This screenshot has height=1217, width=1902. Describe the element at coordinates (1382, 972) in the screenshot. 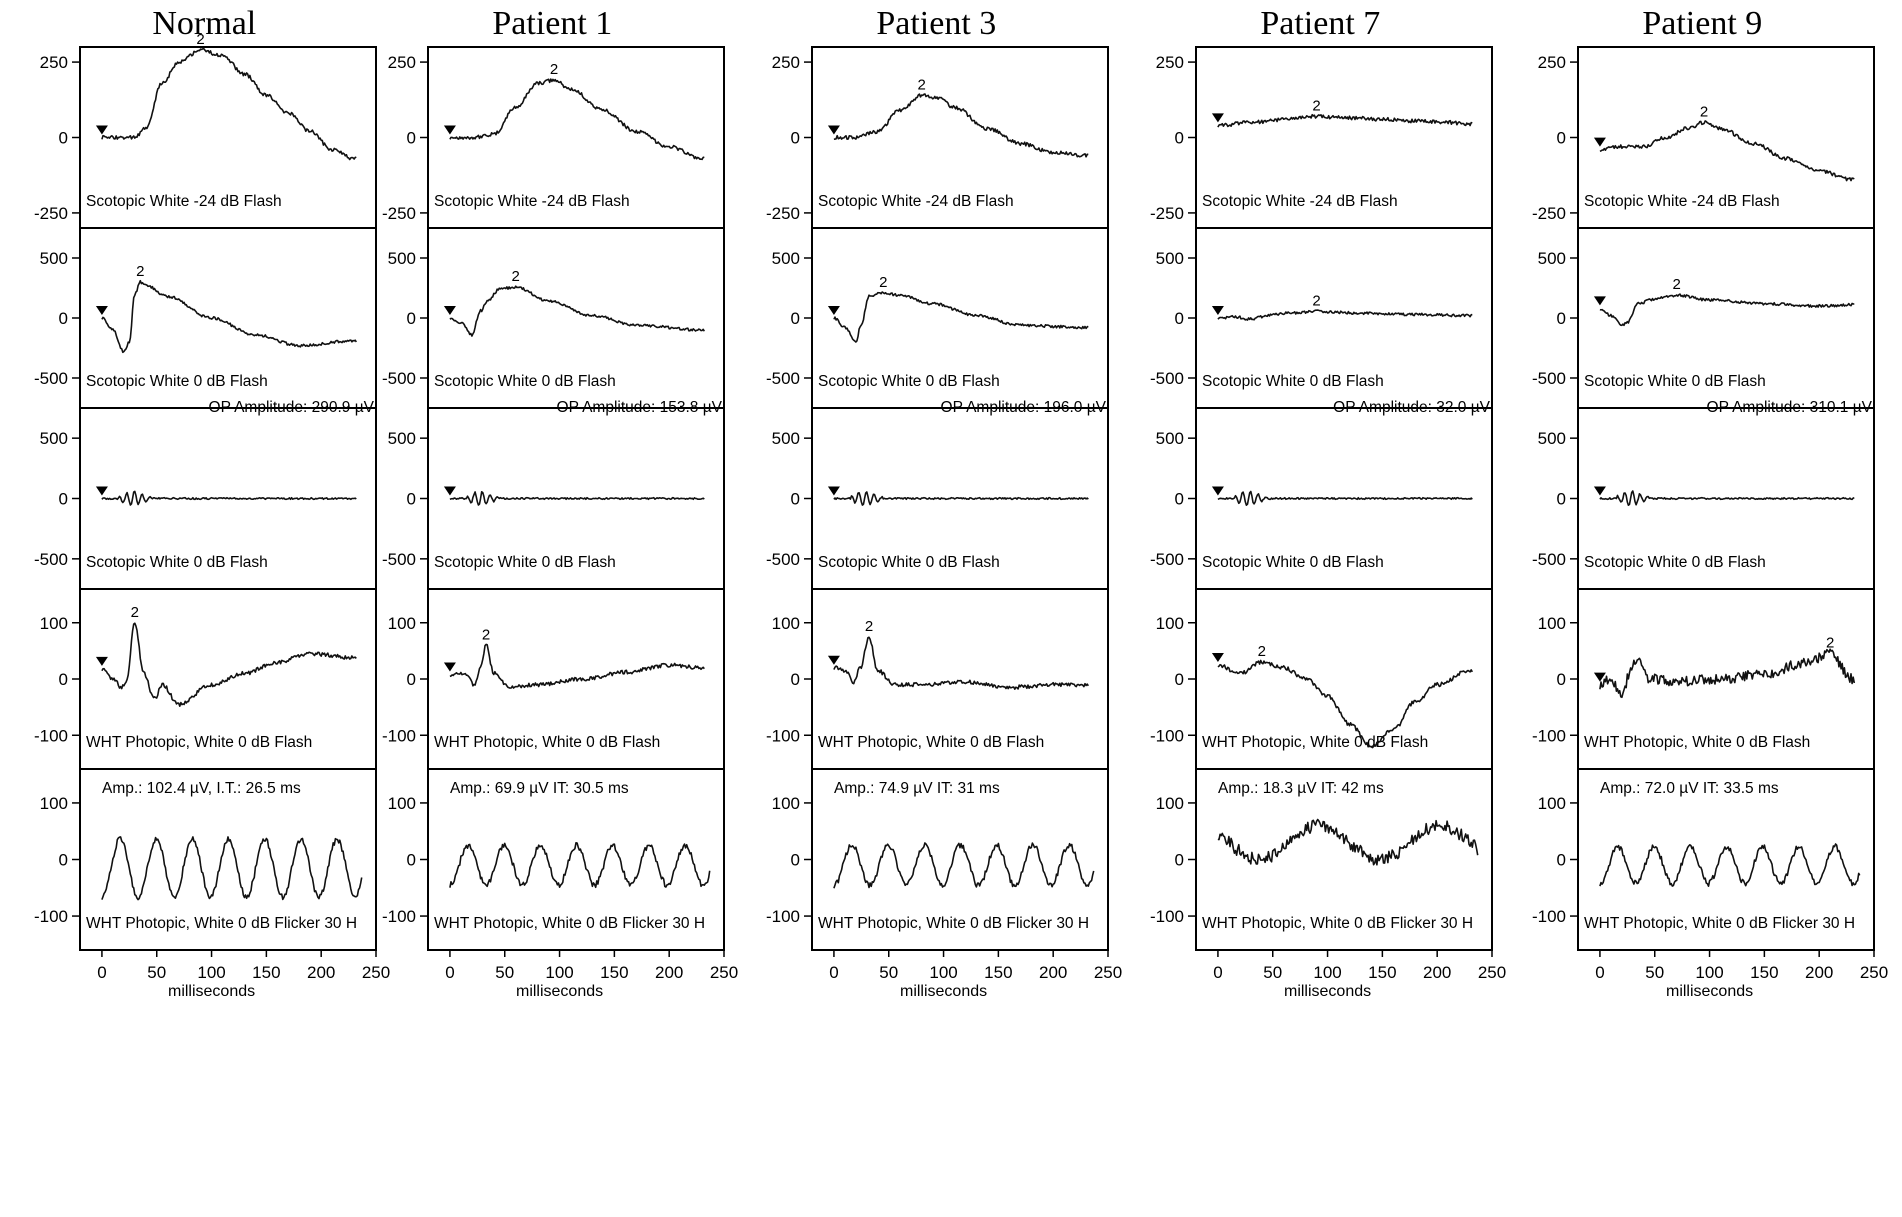

I see `x-tick-label: 150` at that location.